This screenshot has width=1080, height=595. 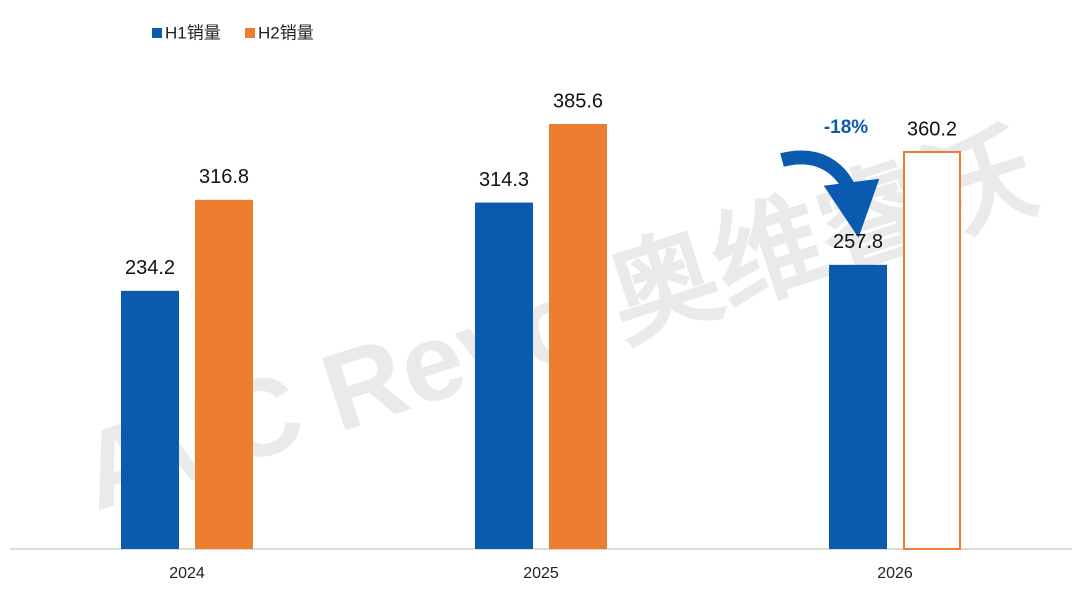 What do you see at coordinates (187, 573) in the screenshot?
I see `x-tick-label: 2024` at bounding box center [187, 573].